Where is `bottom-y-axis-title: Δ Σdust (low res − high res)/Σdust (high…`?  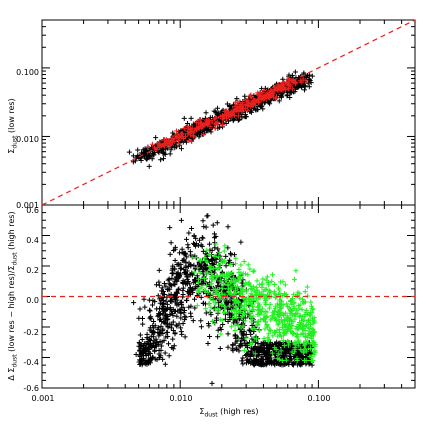
bottom-y-axis-title: Δ Σdust (low res − high res)/Σdust (high… is located at coordinates (13, 295).